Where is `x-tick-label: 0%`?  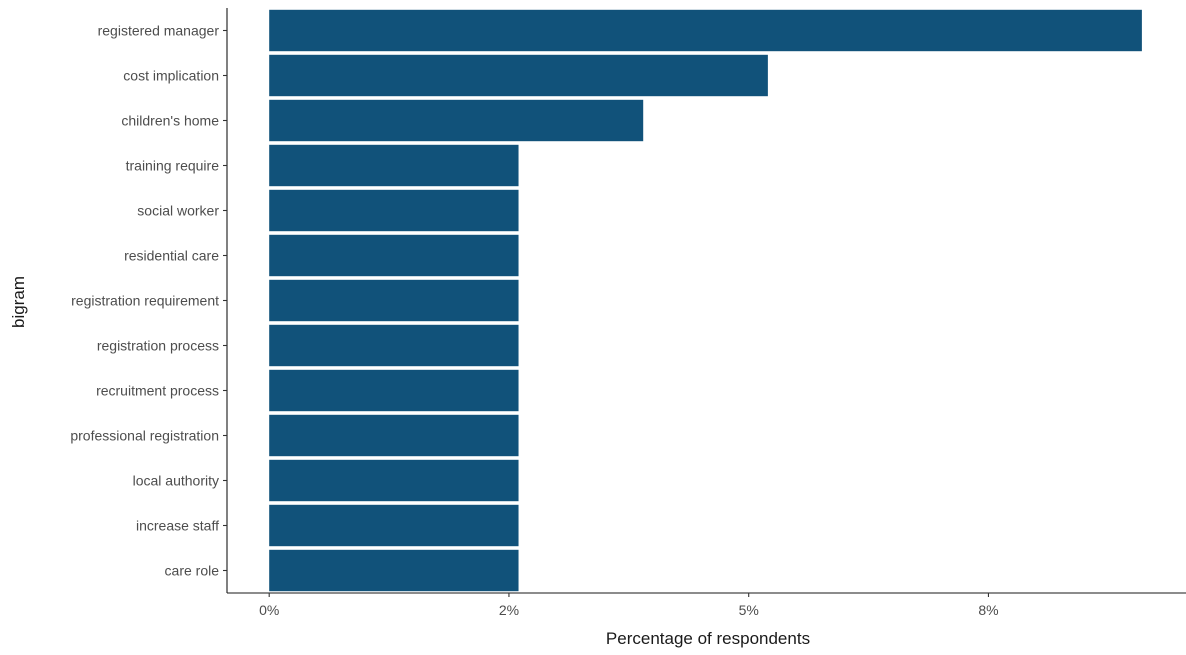
x-tick-label: 0% is located at coordinates (269, 610).